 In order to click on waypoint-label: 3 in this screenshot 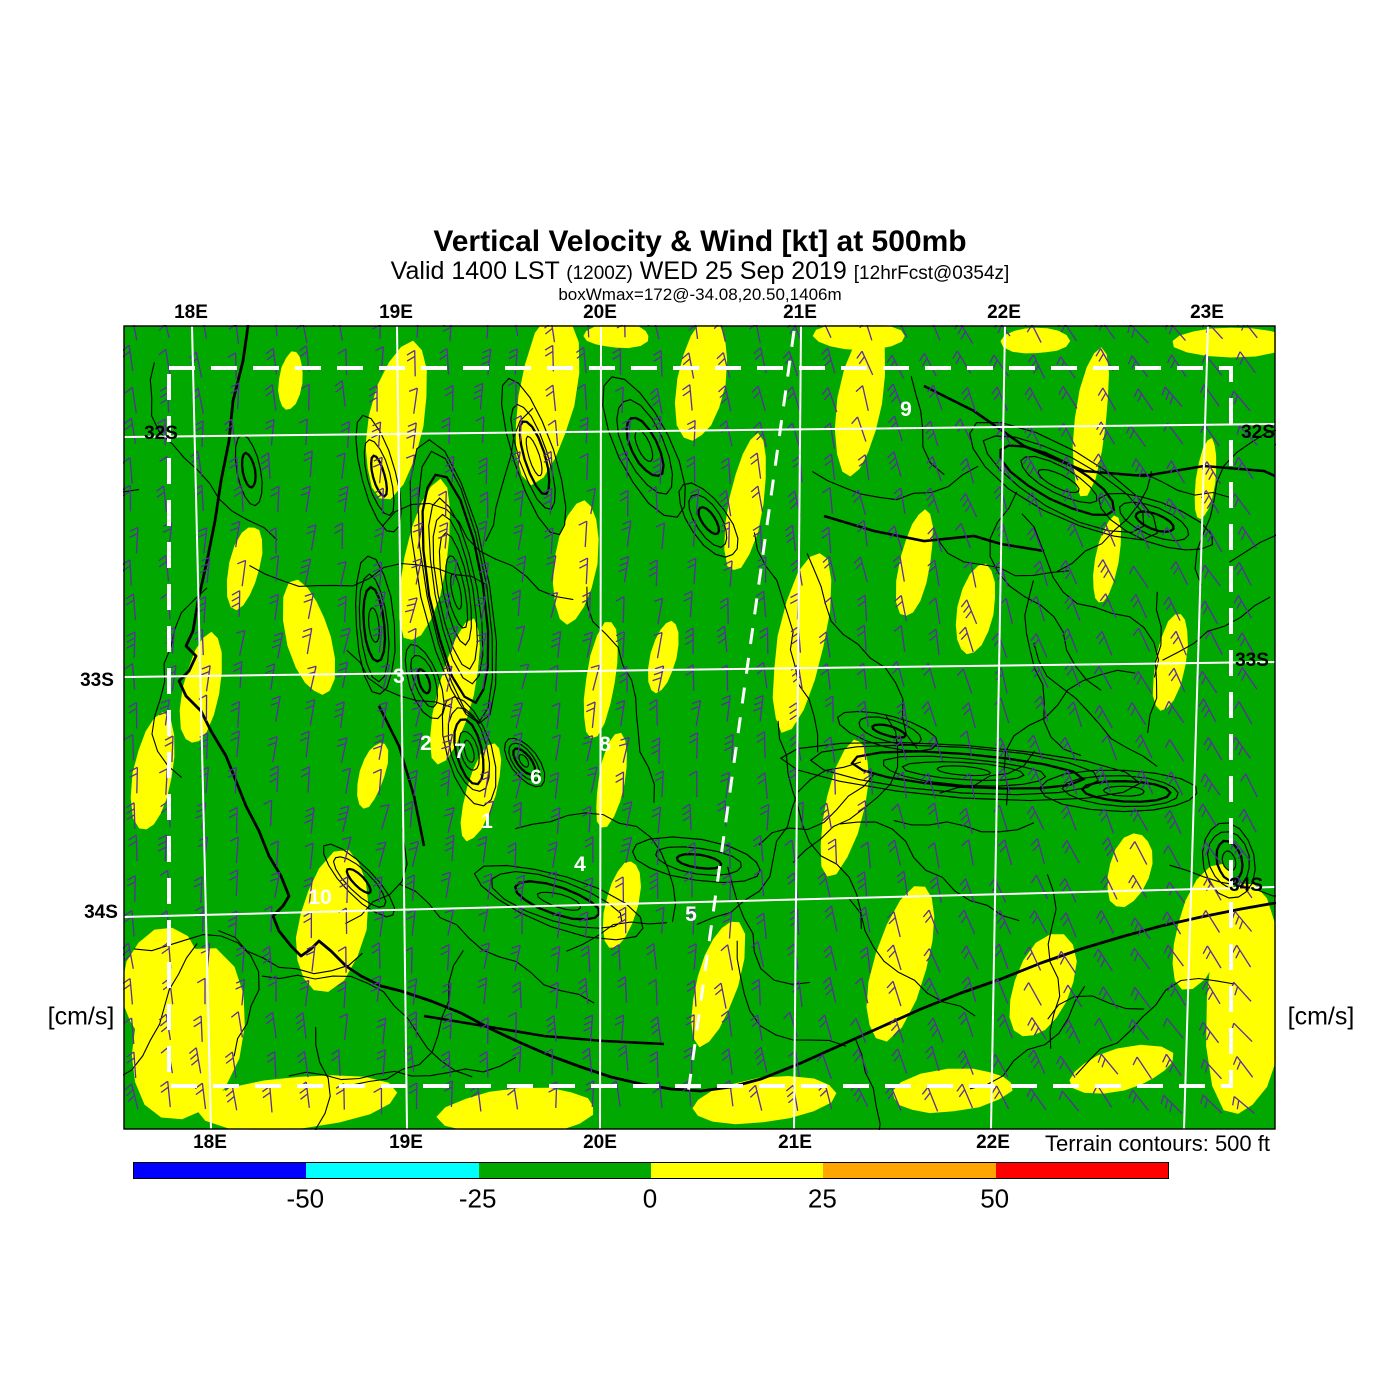, I will do `click(399, 676)`.